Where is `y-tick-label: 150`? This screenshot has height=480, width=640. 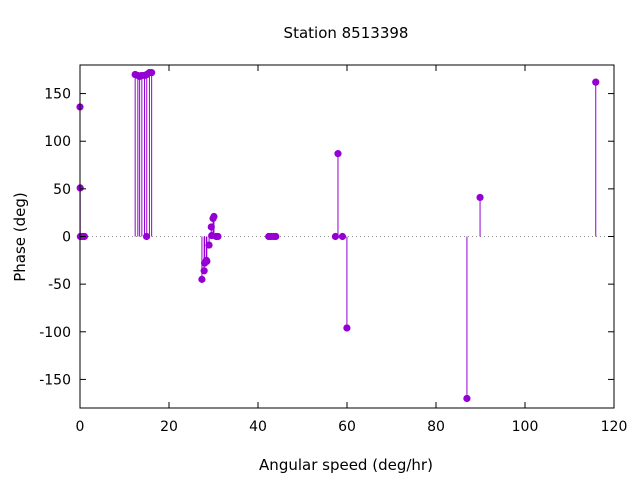
y-tick-label: 150 is located at coordinates (57, 95).